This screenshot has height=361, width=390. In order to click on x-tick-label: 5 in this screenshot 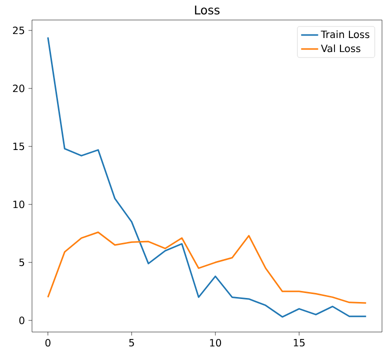, I will do `click(131, 342)`.